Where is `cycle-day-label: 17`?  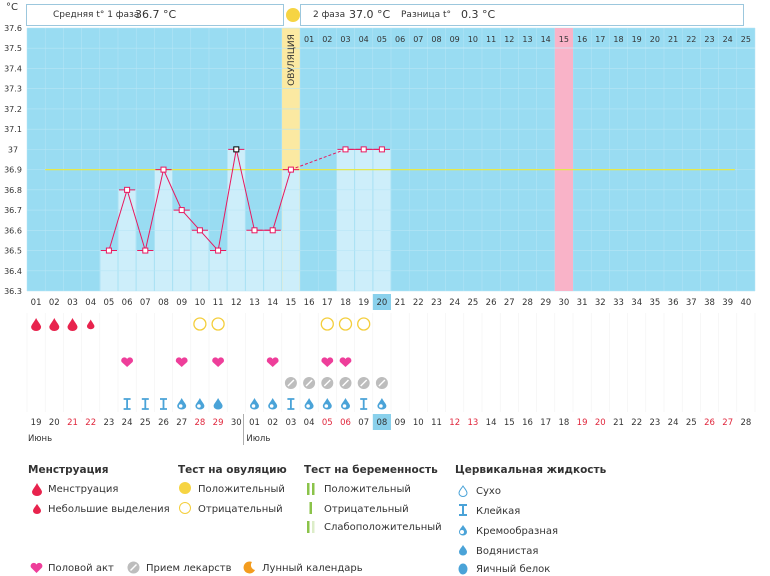
cycle-day-label: 17 is located at coordinates (327, 303).